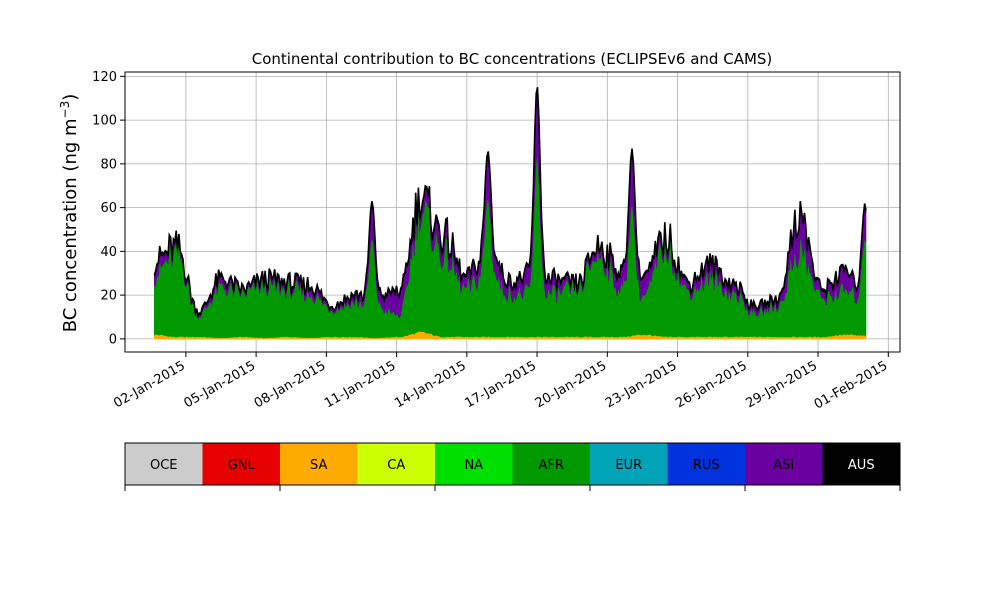 The image size is (1000, 600). I want to click on x-tick-label: 01-Feb-2015, so click(851, 385).